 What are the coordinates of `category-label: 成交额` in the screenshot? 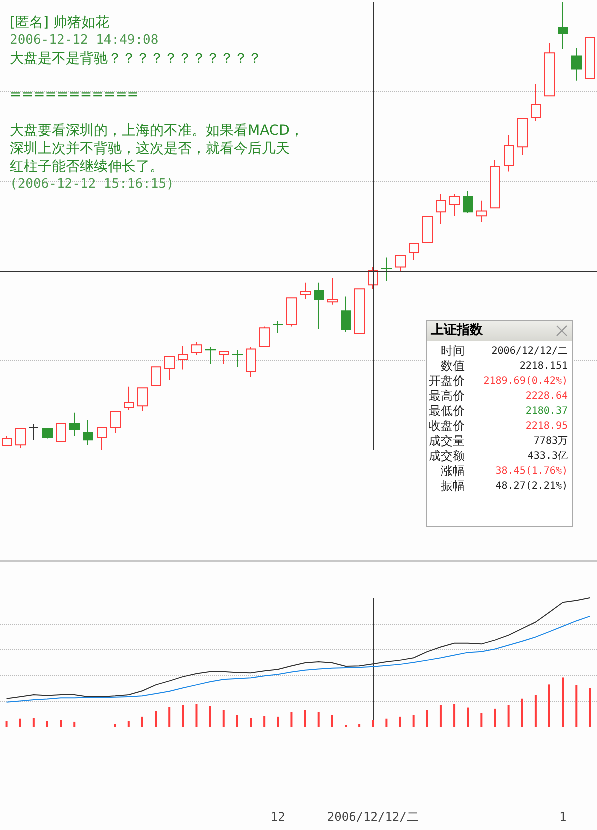 It's located at (447, 456).